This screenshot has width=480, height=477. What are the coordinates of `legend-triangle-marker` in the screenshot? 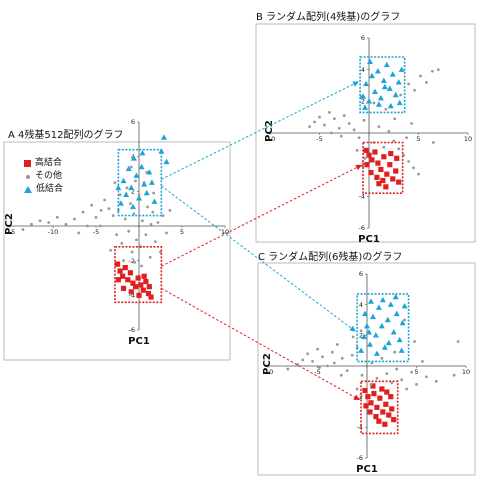 It's located at (28, 189).